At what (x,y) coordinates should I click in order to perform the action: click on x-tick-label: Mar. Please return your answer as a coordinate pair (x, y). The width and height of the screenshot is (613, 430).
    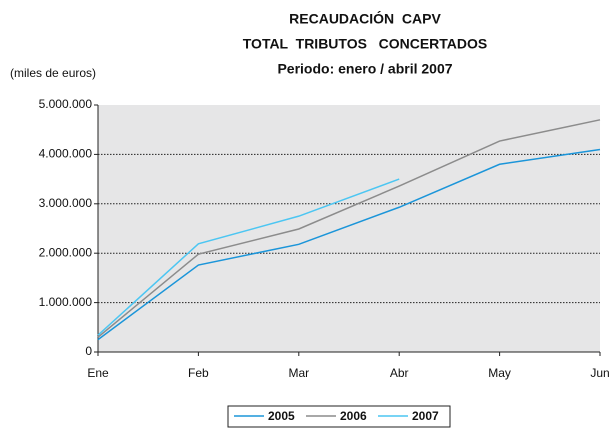
    Looking at the image, I should click on (298, 373).